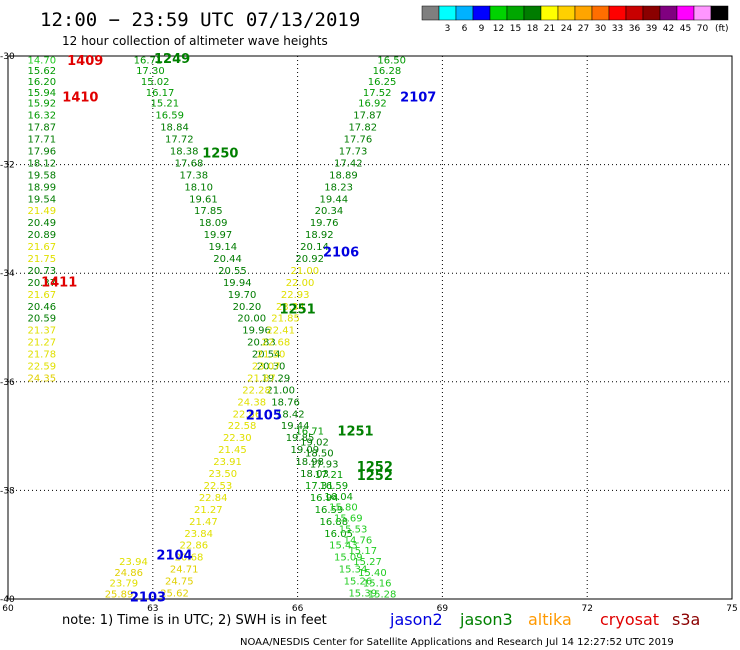 The image size is (740, 650). What do you see at coordinates (41, 319) in the screenshot?
I see `wave-height-value: 20.59` at bounding box center [41, 319].